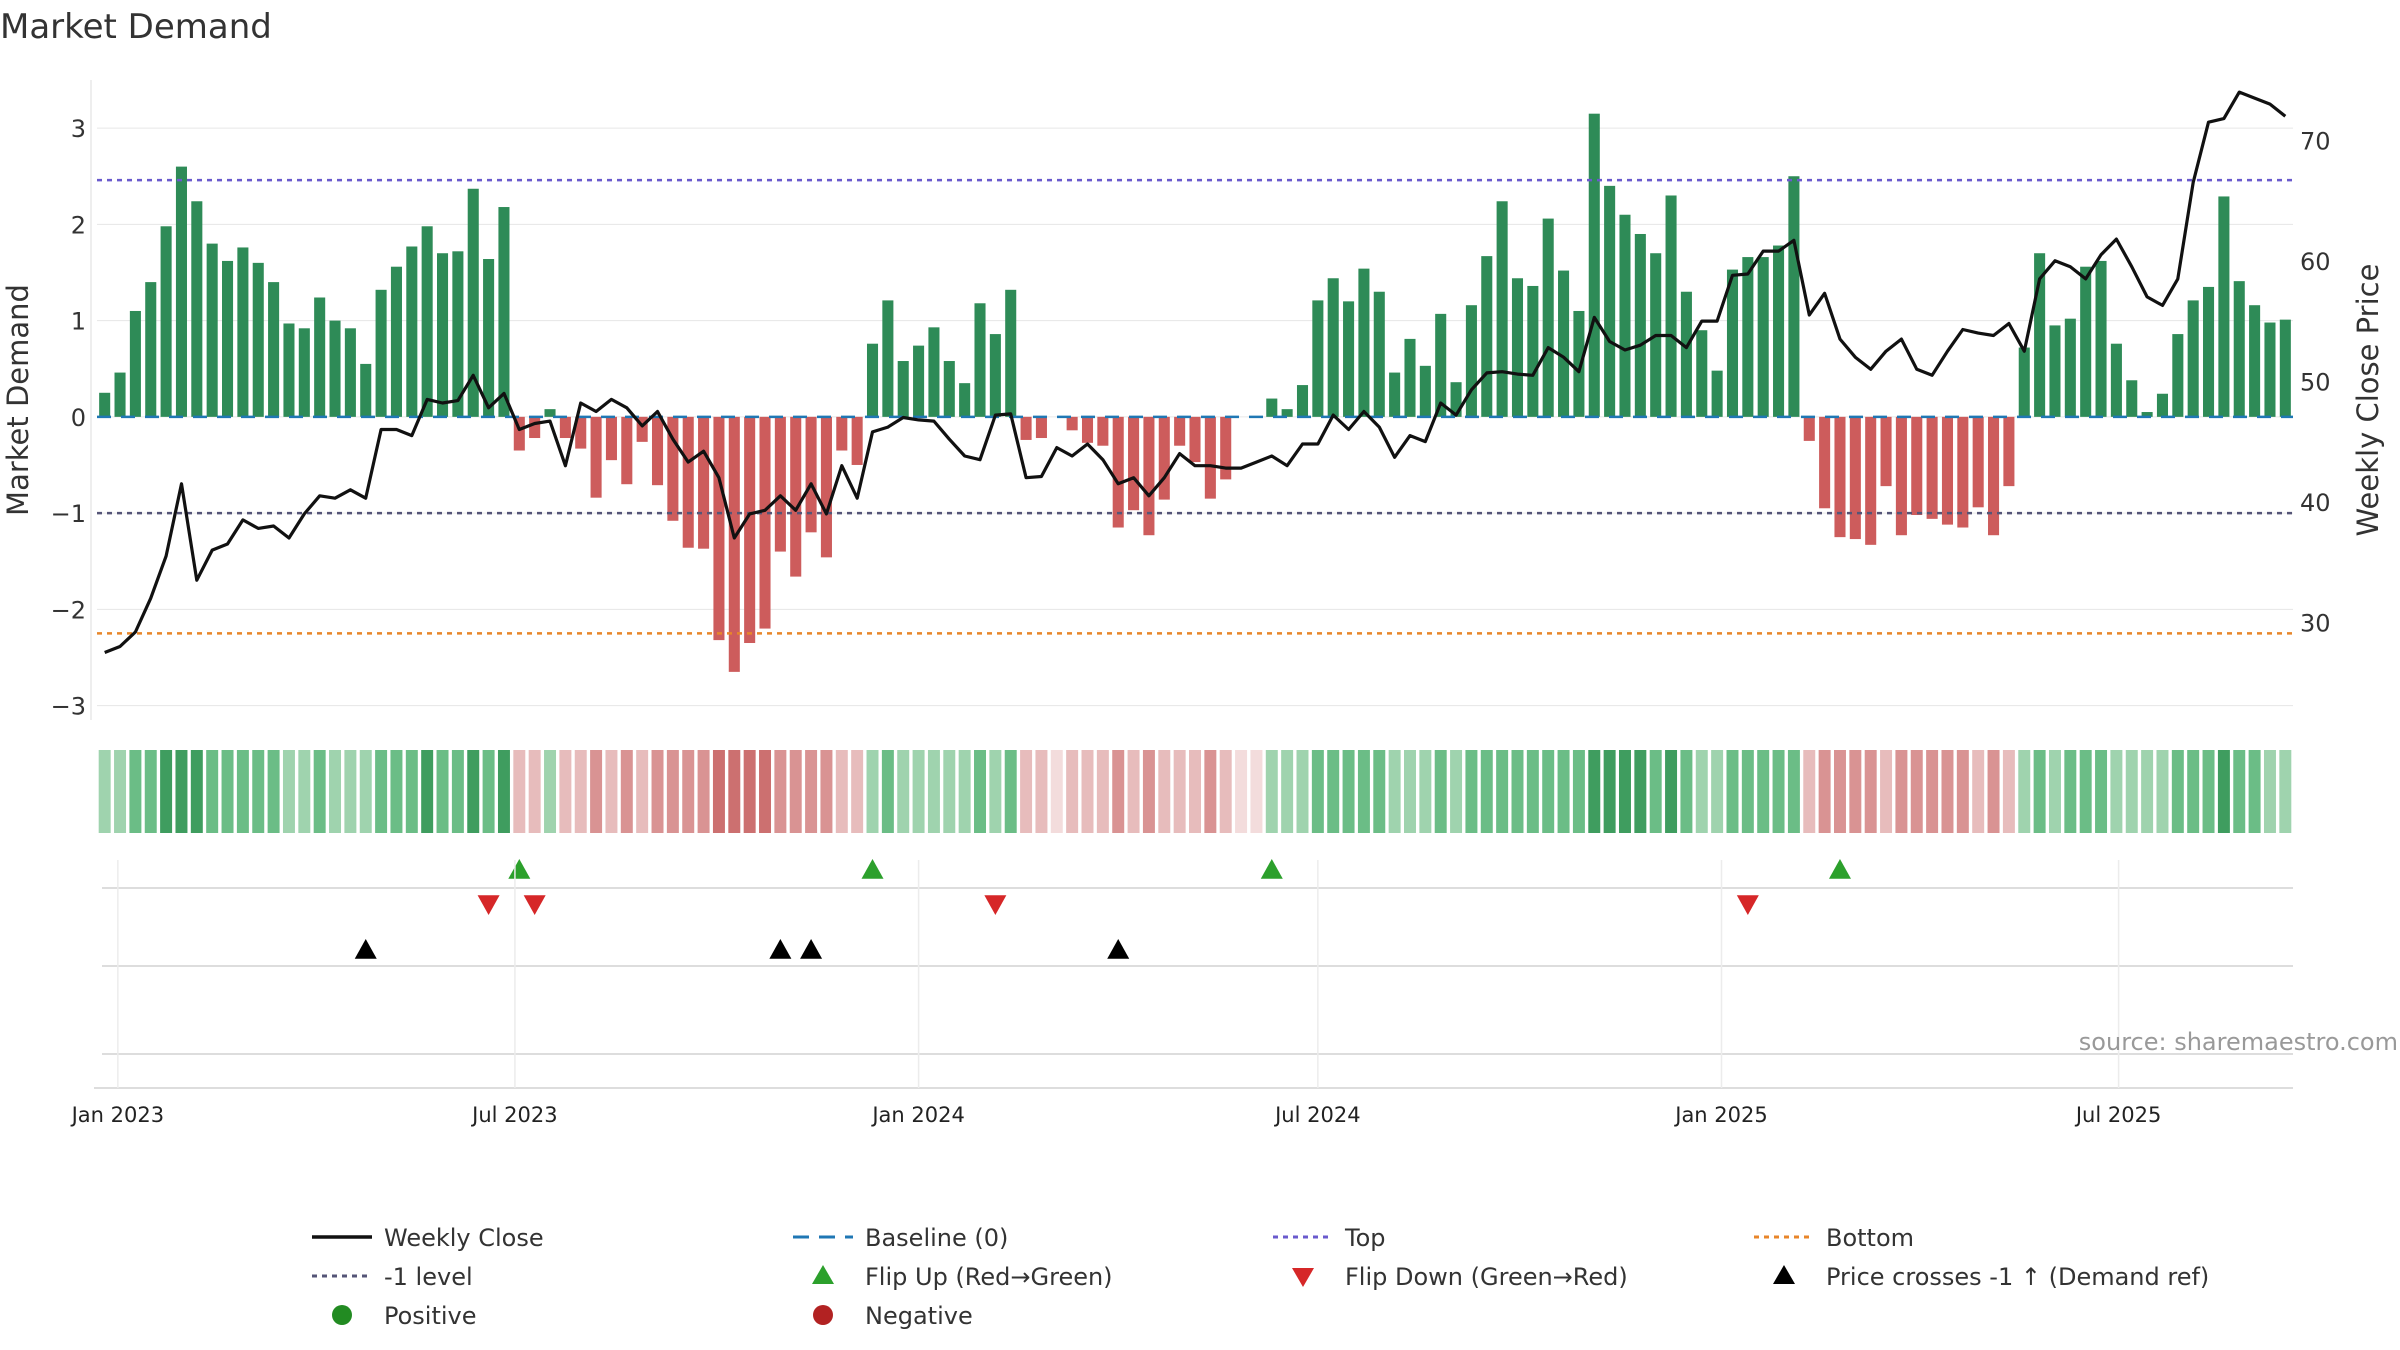 Image resolution: width=2400 pixels, height=1350 pixels. Describe the element at coordinates (900, 1238) in the screenshot. I see `legend-baseline-0-entry: Baseline (0)` at that location.